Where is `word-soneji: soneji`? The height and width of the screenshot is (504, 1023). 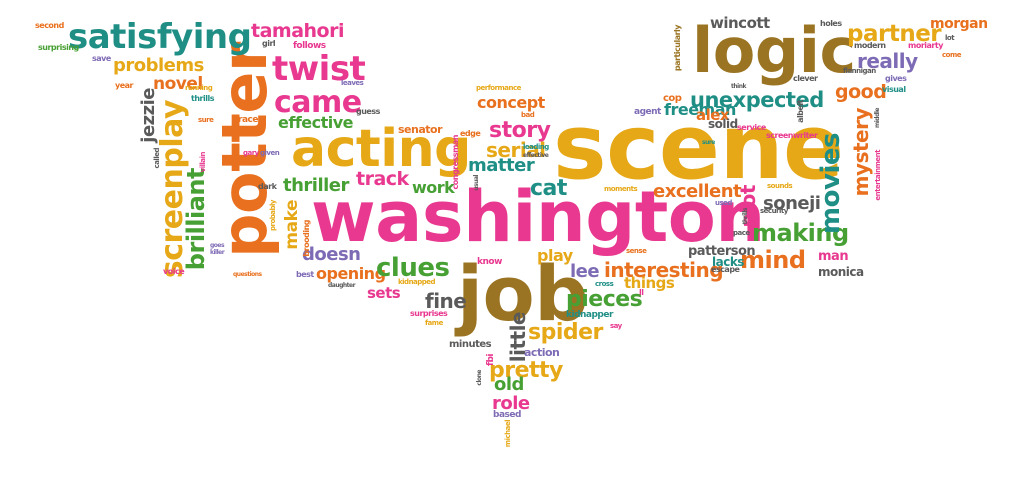 word-soneji: soneji is located at coordinates (792, 203).